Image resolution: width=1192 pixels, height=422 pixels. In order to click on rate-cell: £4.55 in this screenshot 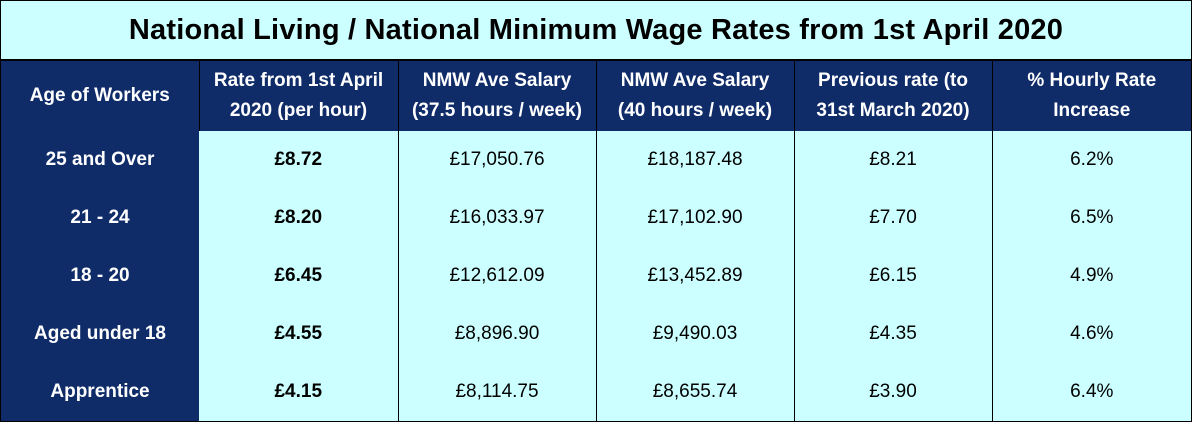, I will do `click(299, 334)`.